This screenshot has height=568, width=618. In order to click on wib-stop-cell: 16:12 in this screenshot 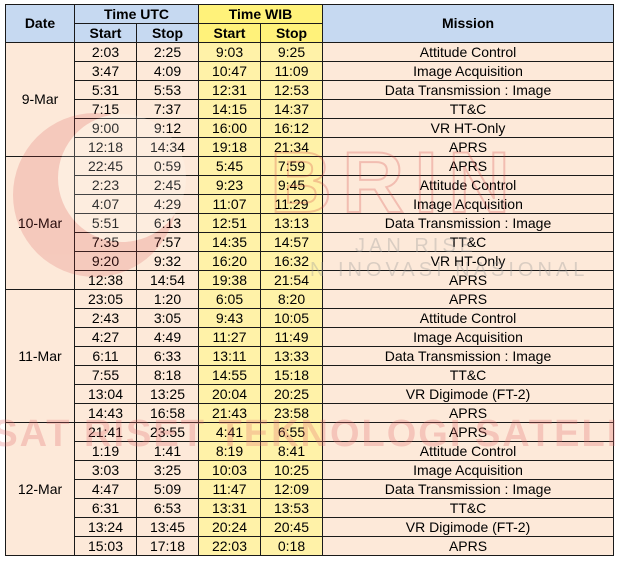, I will do `click(291, 128)`.